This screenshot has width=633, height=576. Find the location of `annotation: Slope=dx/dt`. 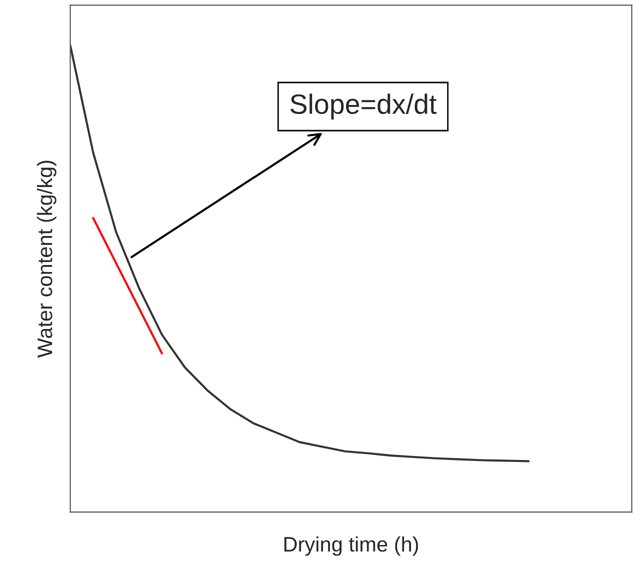

annotation: Slope=dx/dt is located at coordinates (363, 107).